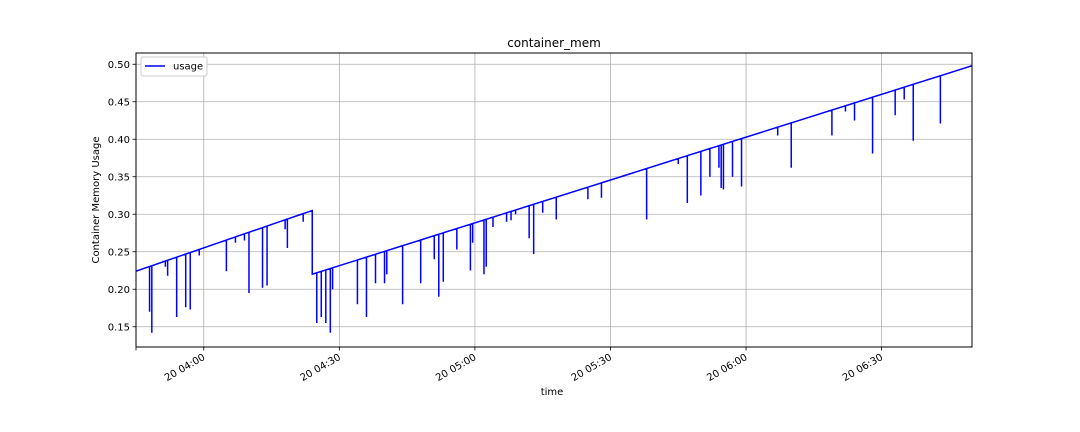  Describe the element at coordinates (119, 215) in the screenshot. I see `y-tick-label: 0.30` at that location.